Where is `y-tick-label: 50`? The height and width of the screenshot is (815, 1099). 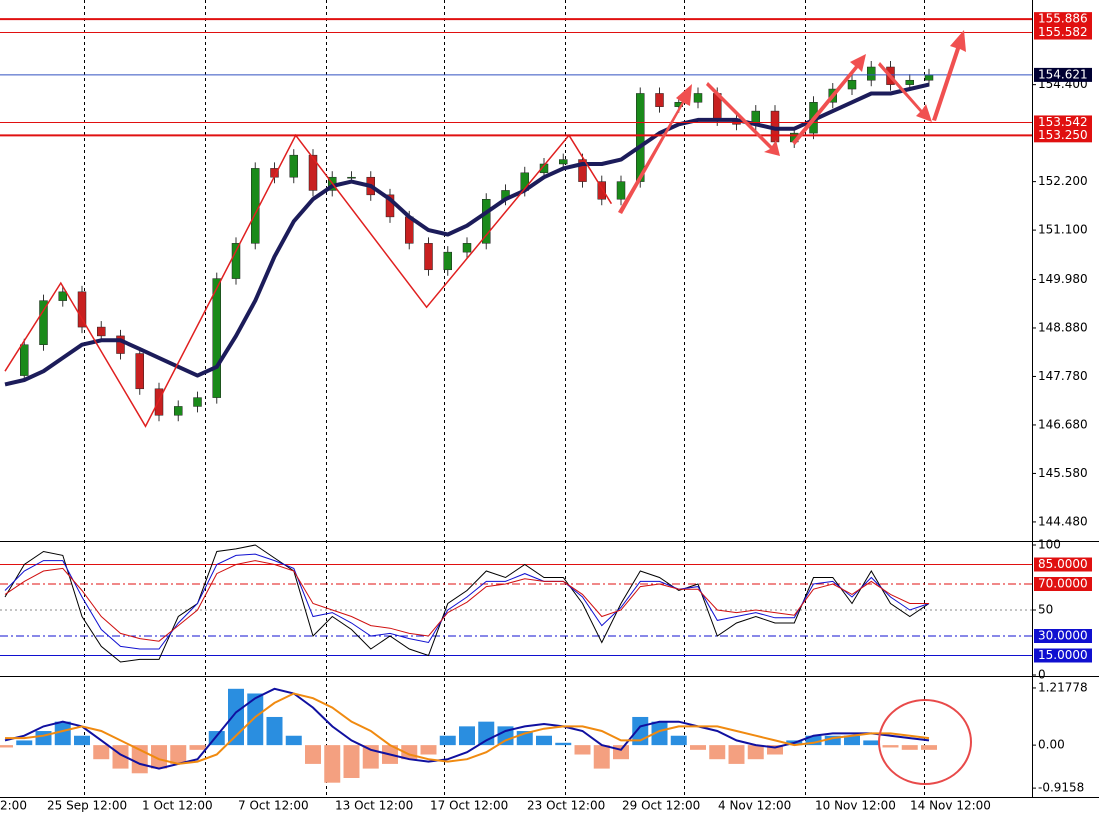
y-tick-label: 50 is located at coordinates (1045, 610).